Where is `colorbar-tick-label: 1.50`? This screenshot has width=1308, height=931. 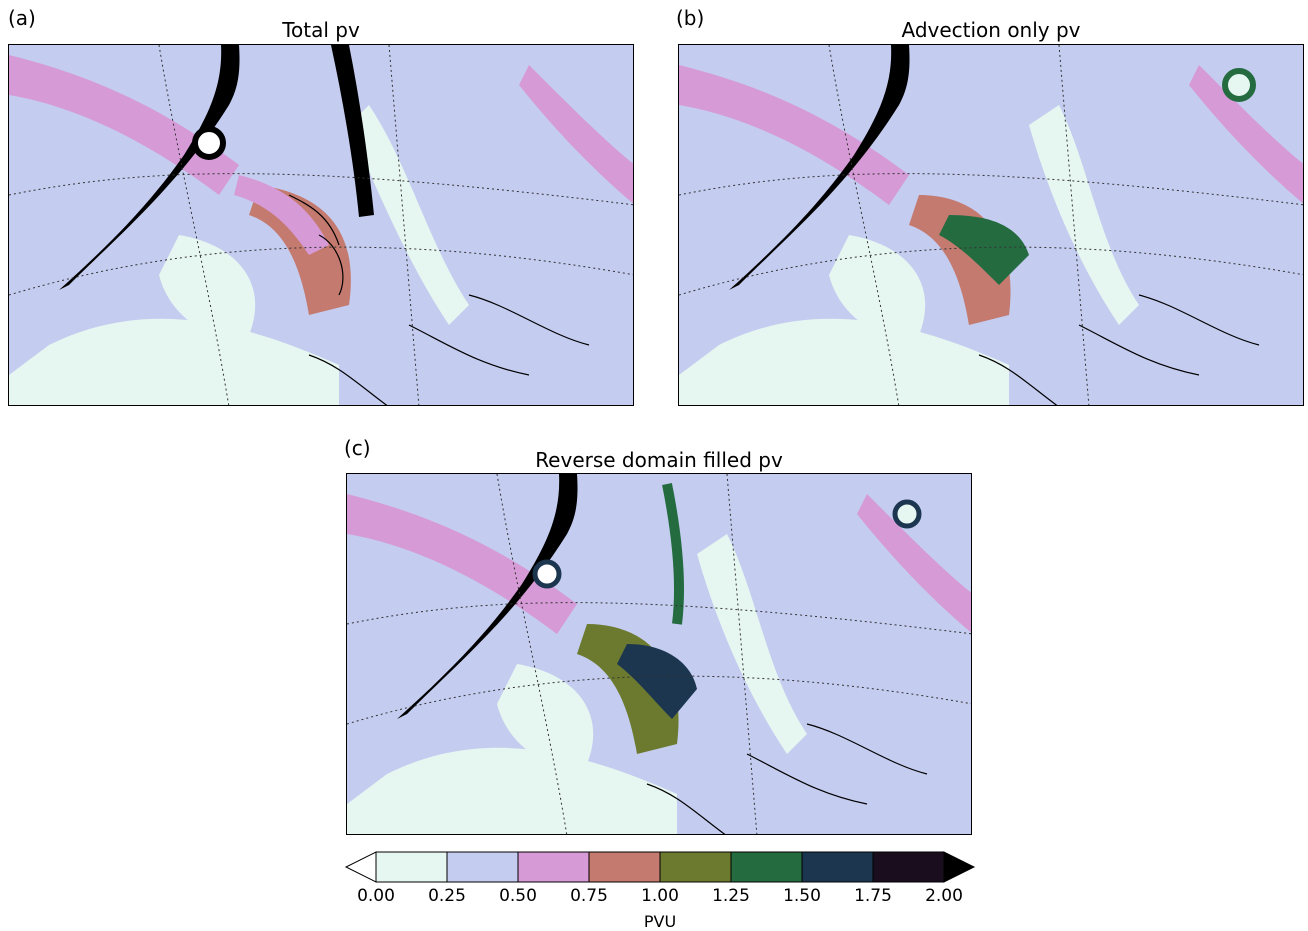
colorbar-tick-label: 1.50 is located at coordinates (802, 896).